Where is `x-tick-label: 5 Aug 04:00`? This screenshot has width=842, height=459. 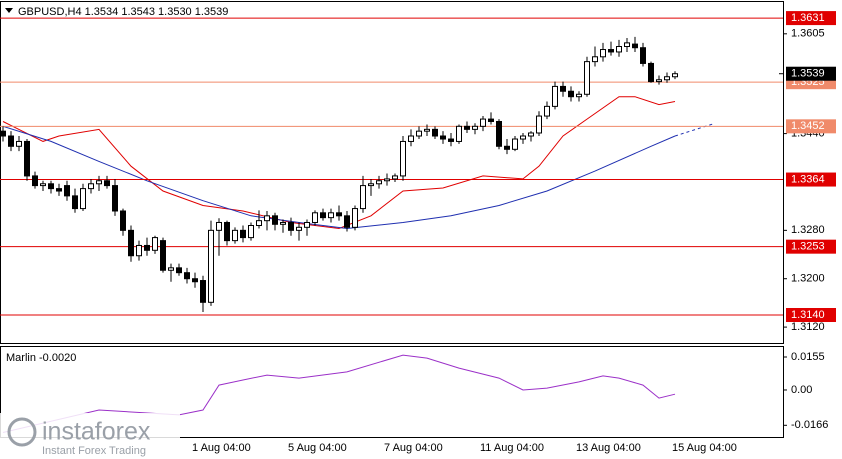
x-tick-label: 5 Aug 04:00 is located at coordinates (317, 448).